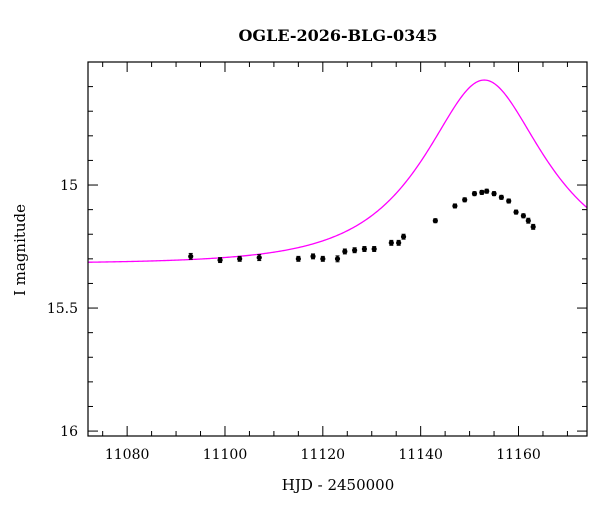  I want to click on y-axis-label: I magnitude, so click(20, 250).